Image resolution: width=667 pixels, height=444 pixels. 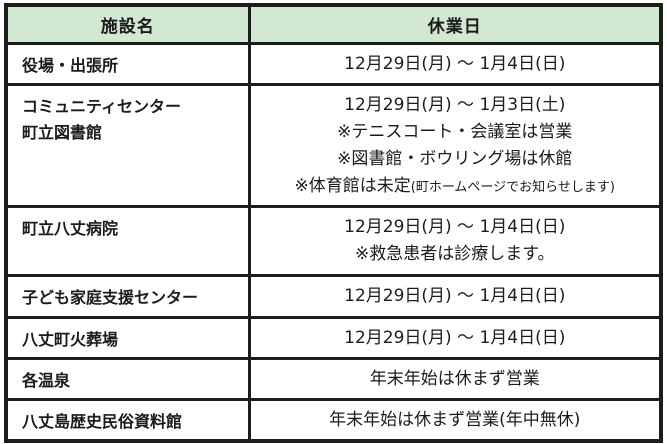 What do you see at coordinates (127, 145) in the screenshot?
I see `facility-cell: コミュニティセンター 町立図書館` at bounding box center [127, 145].